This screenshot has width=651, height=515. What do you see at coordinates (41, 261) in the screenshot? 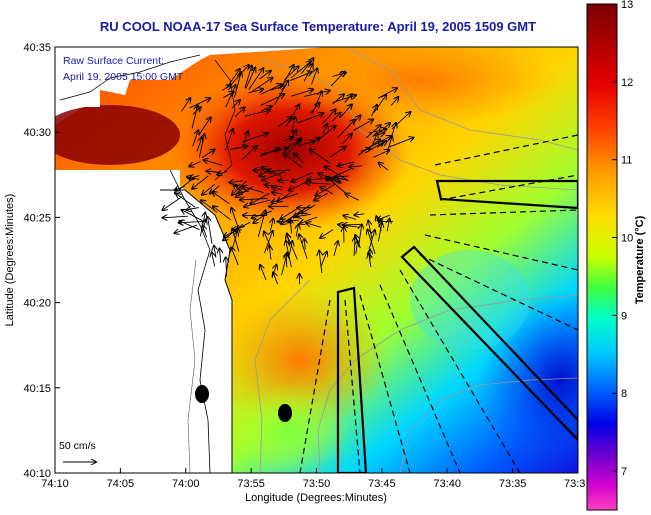
I see `y-axis: 40:35 40:30 40:25 40:20 40:15 40:10` at bounding box center [41, 261].